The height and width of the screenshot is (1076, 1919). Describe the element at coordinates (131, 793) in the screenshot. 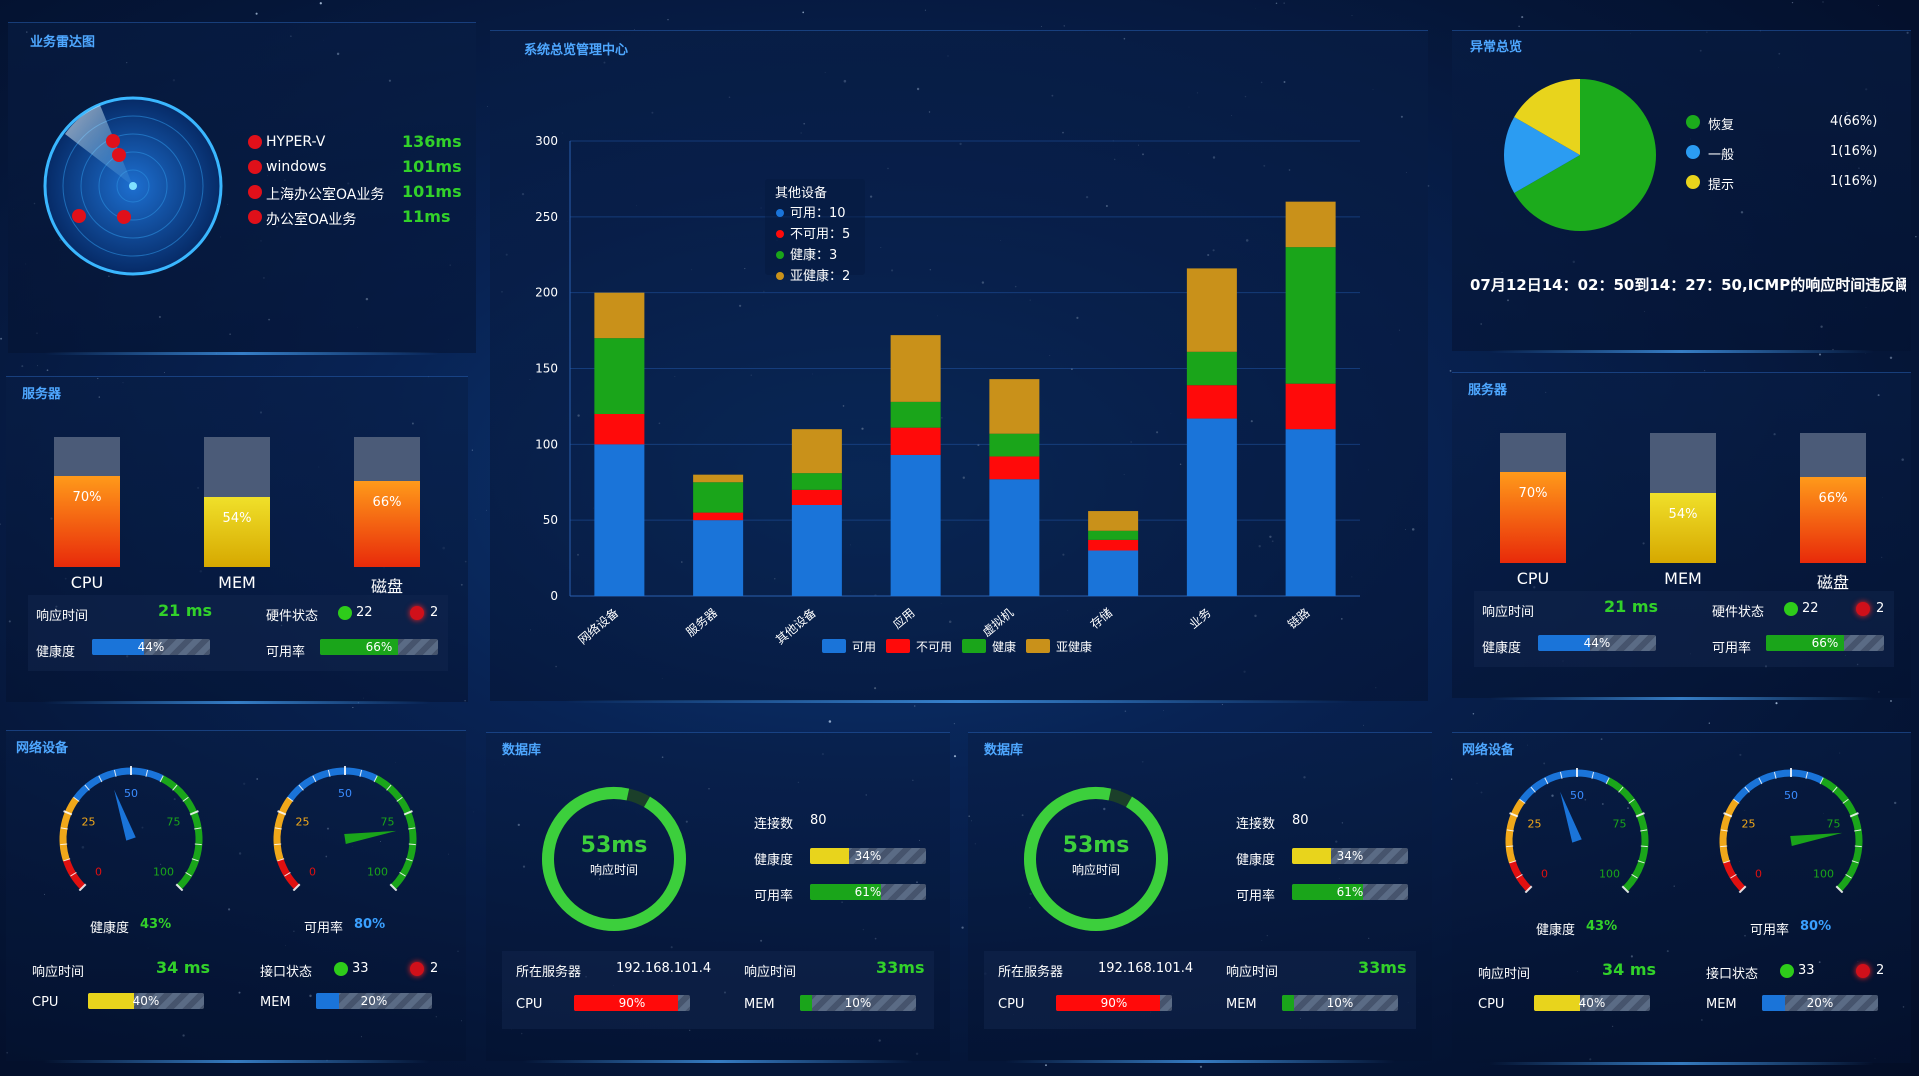

I see `gauge-scale-label: 50` at that location.